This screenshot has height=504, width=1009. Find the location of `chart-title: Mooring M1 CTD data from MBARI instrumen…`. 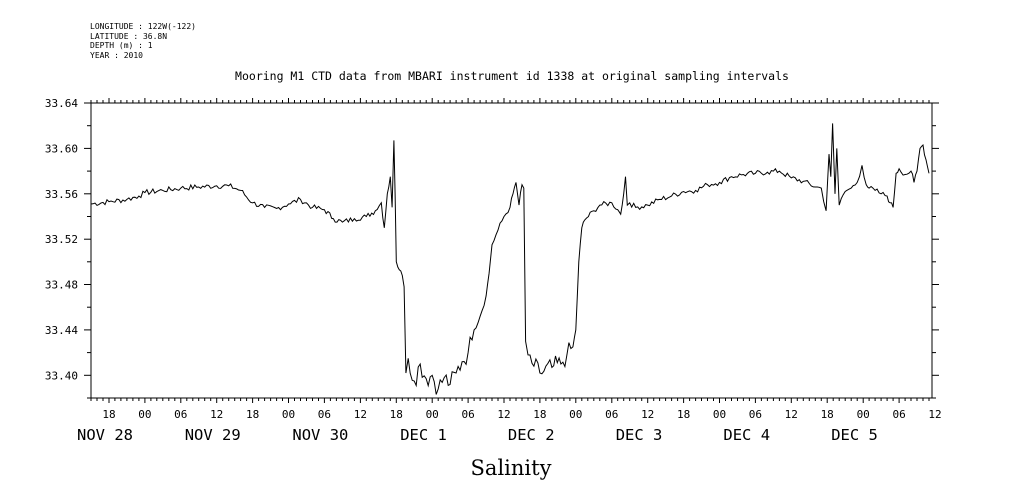

chart-title: Mooring M1 CTD data from MBARI instrumen… is located at coordinates (512, 76).